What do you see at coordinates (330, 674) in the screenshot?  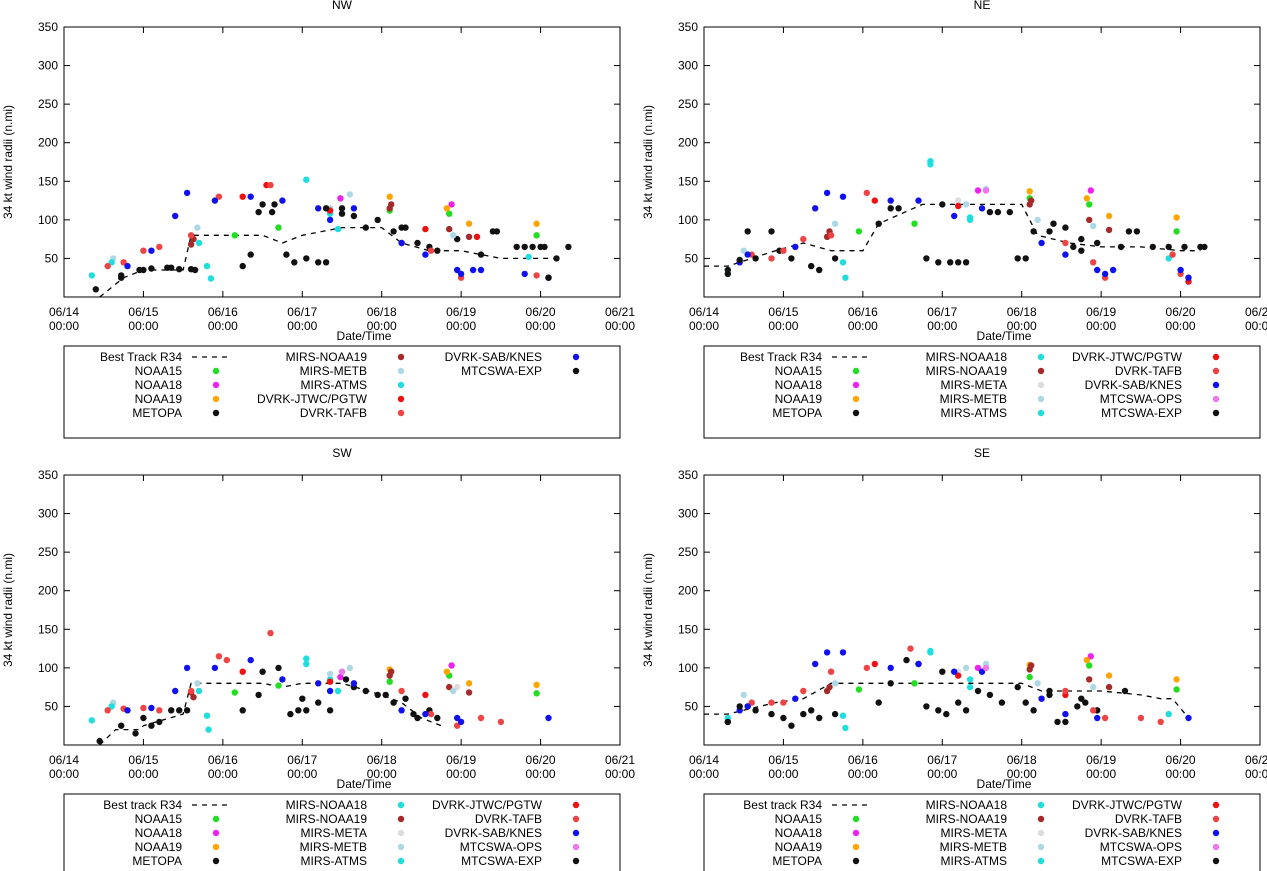 I see `sw-point-mirs-metb` at bounding box center [330, 674].